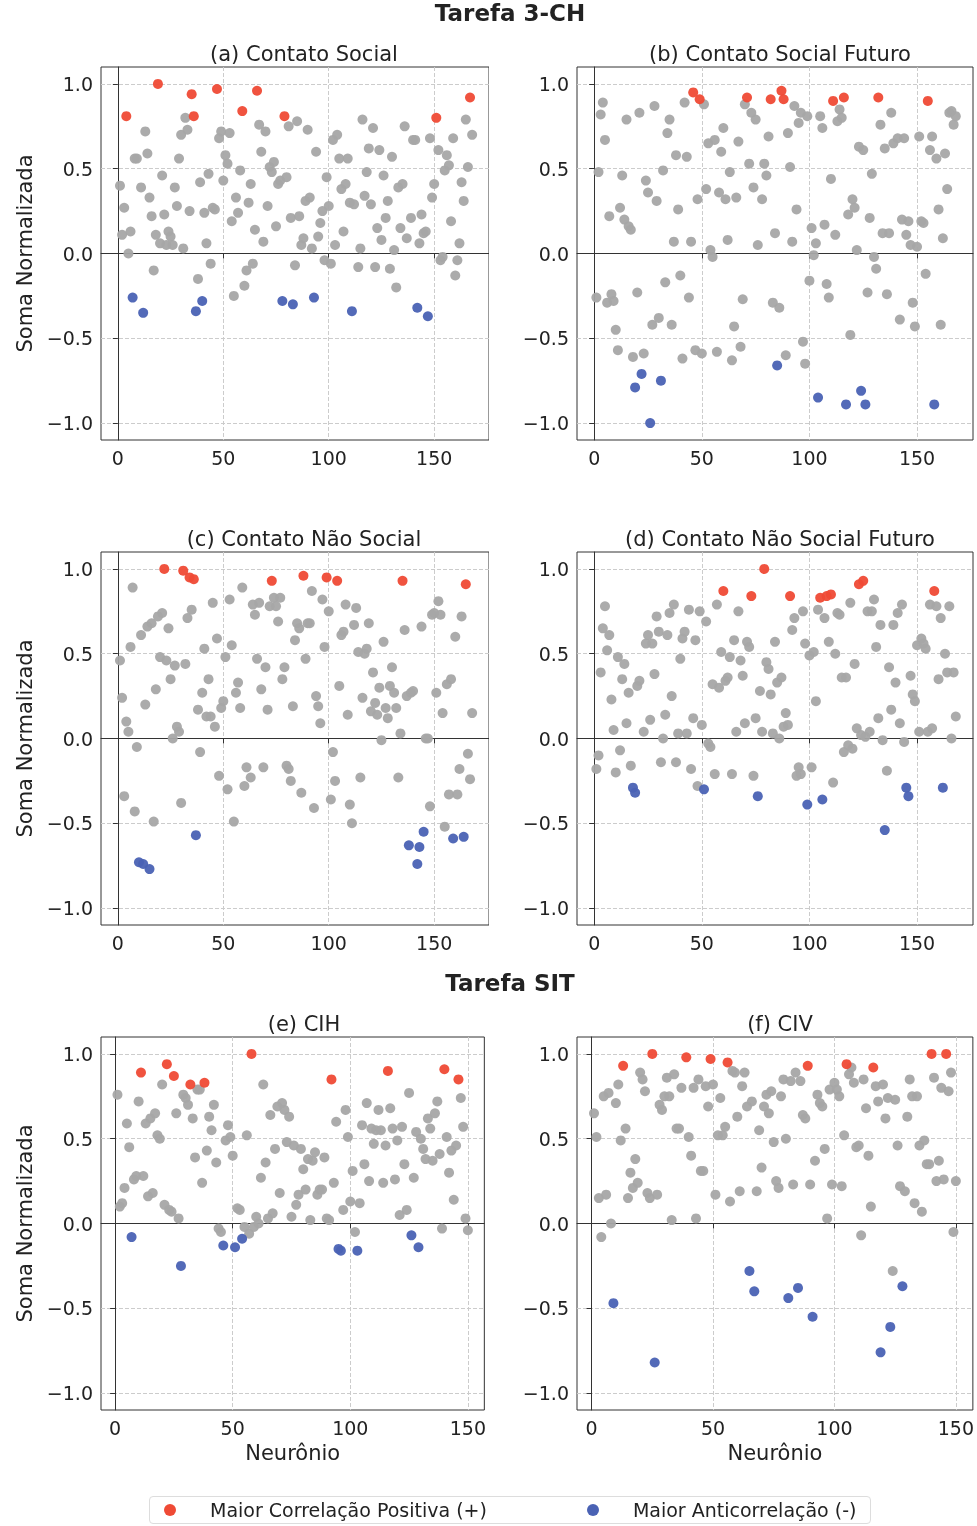 The width and height of the screenshot is (977, 1526). Describe the element at coordinates (510, 13) in the screenshot. I see `text: Tarefa 3-CH` at that location.